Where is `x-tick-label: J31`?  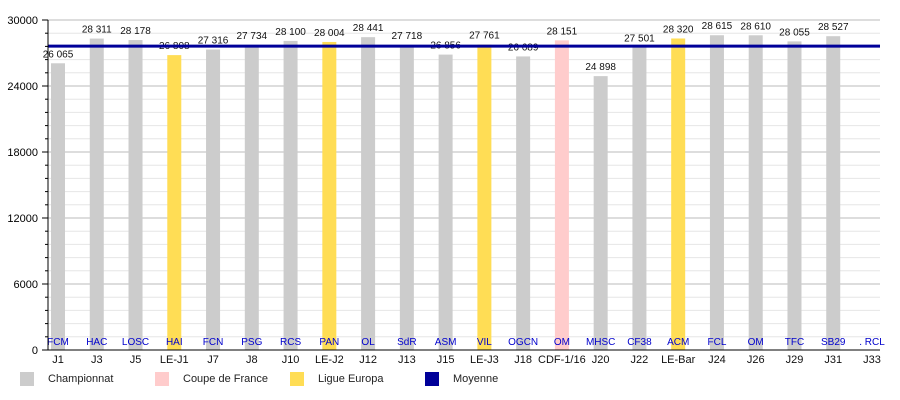 x-tick-label: J31 is located at coordinates (833, 360).